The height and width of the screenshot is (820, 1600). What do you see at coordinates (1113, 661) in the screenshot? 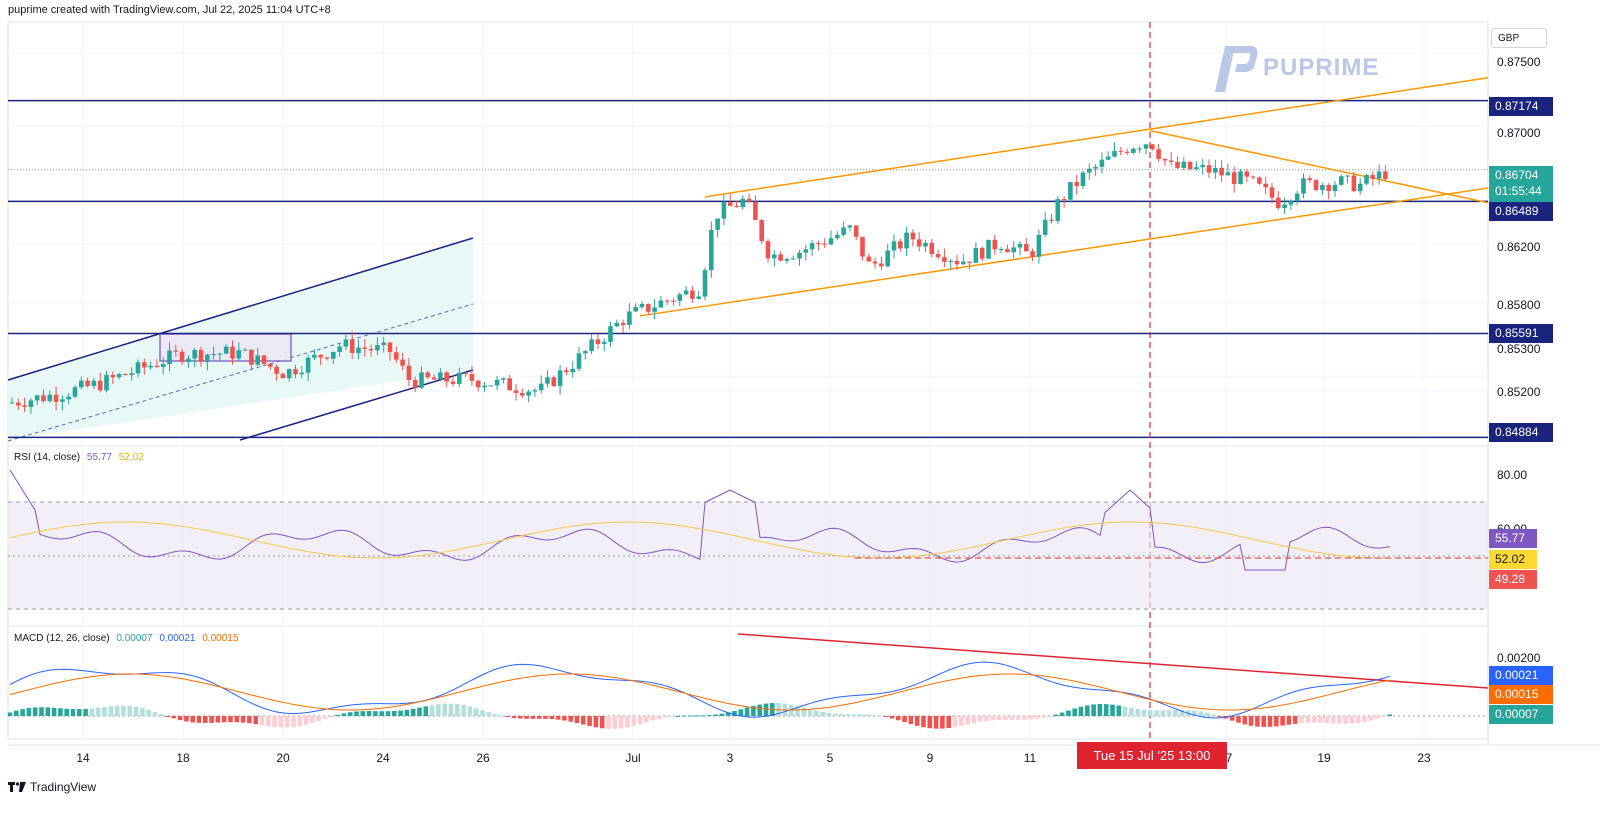
I see `macd-divergence-line` at bounding box center [1113, 661].